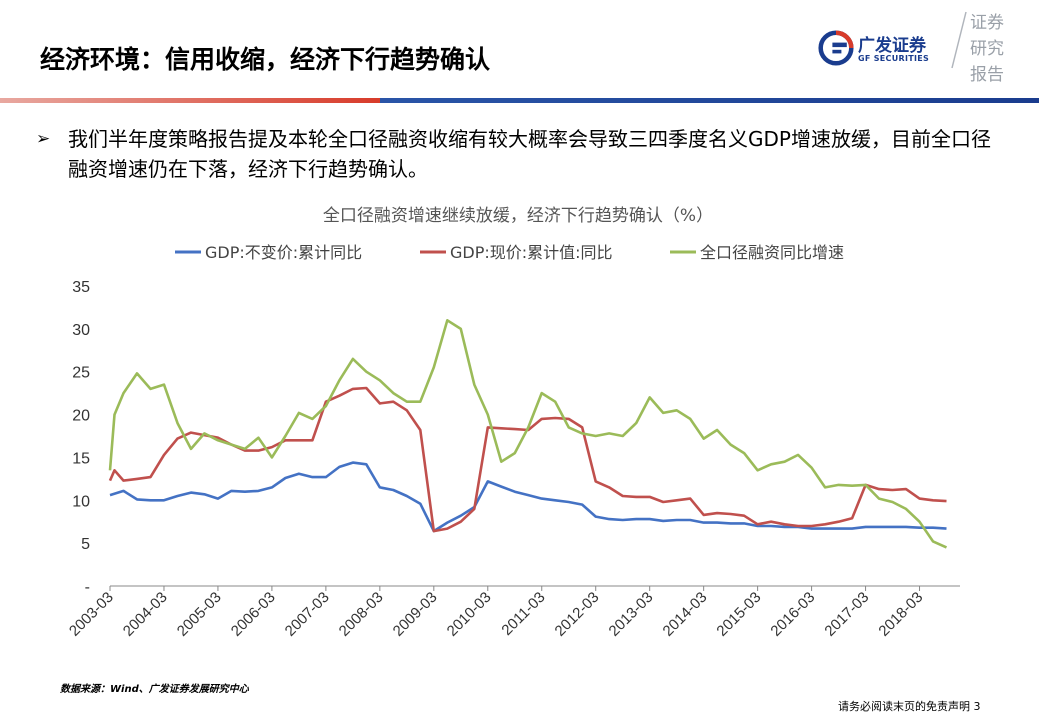  I want to click on y-tick-label: 25, so click(81, 373).